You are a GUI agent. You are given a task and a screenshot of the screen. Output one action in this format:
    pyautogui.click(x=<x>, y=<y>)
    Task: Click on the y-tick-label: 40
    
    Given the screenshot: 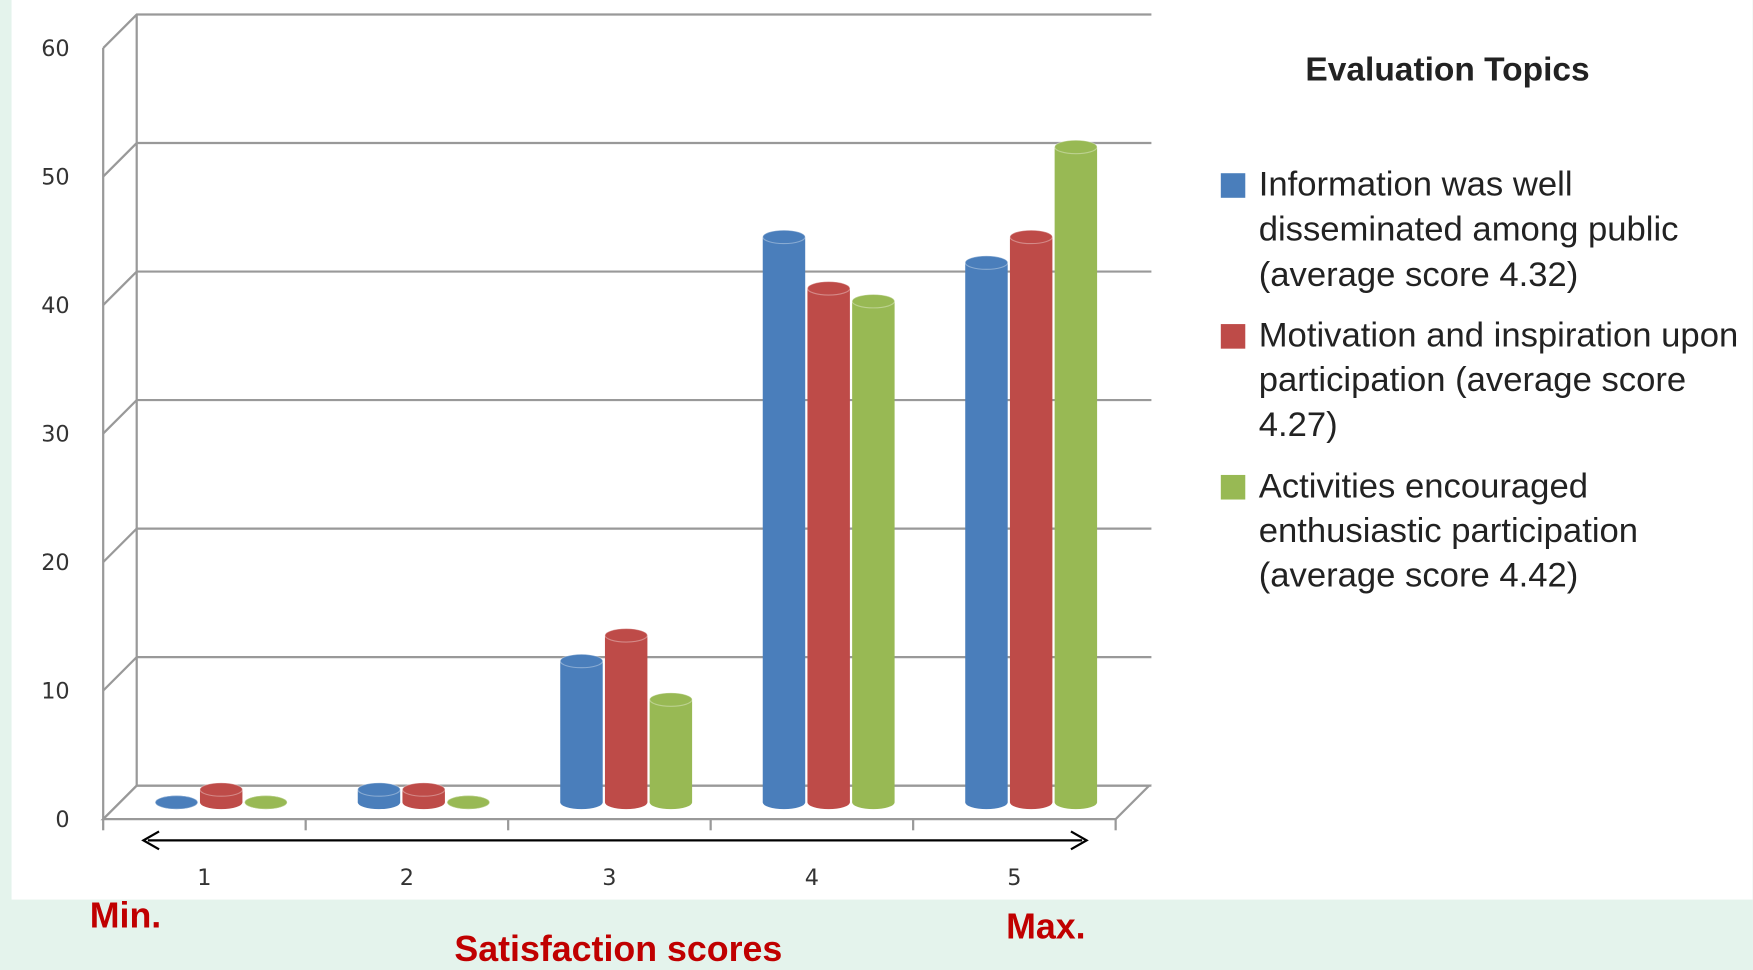 What is the action you would take?
    pyautogui.click(x=55, y=306)
    